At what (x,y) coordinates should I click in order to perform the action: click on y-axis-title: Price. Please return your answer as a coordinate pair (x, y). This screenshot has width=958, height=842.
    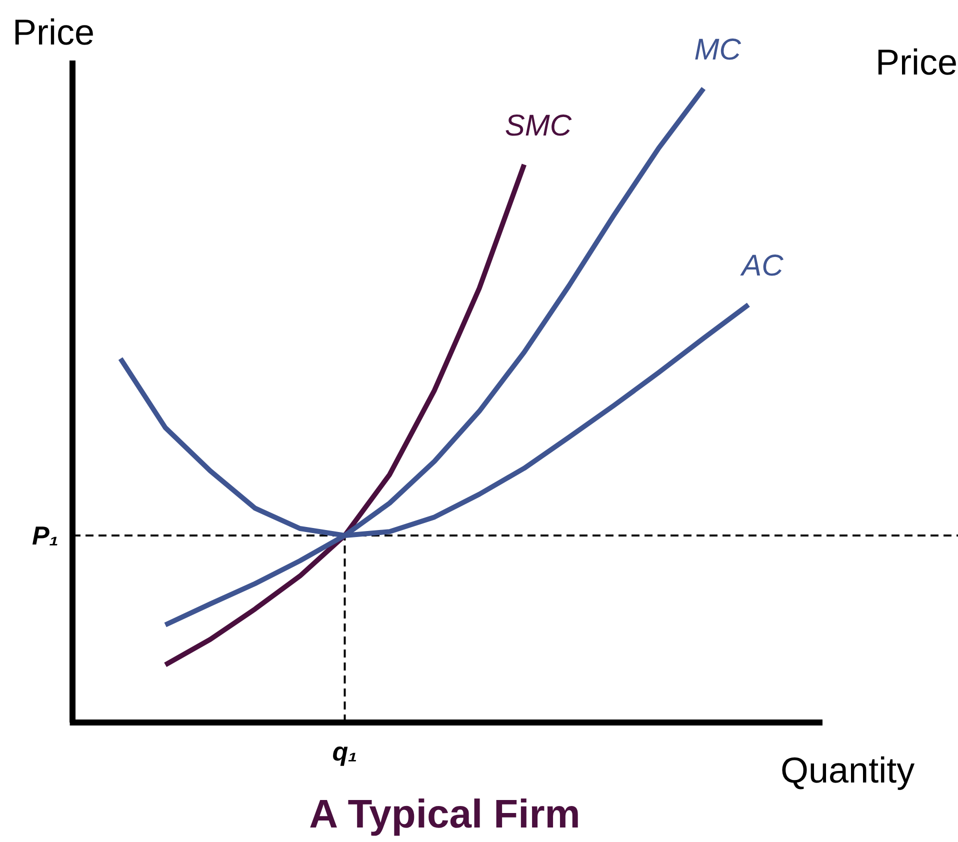
    Looking at the image, I should click on (53, 32).